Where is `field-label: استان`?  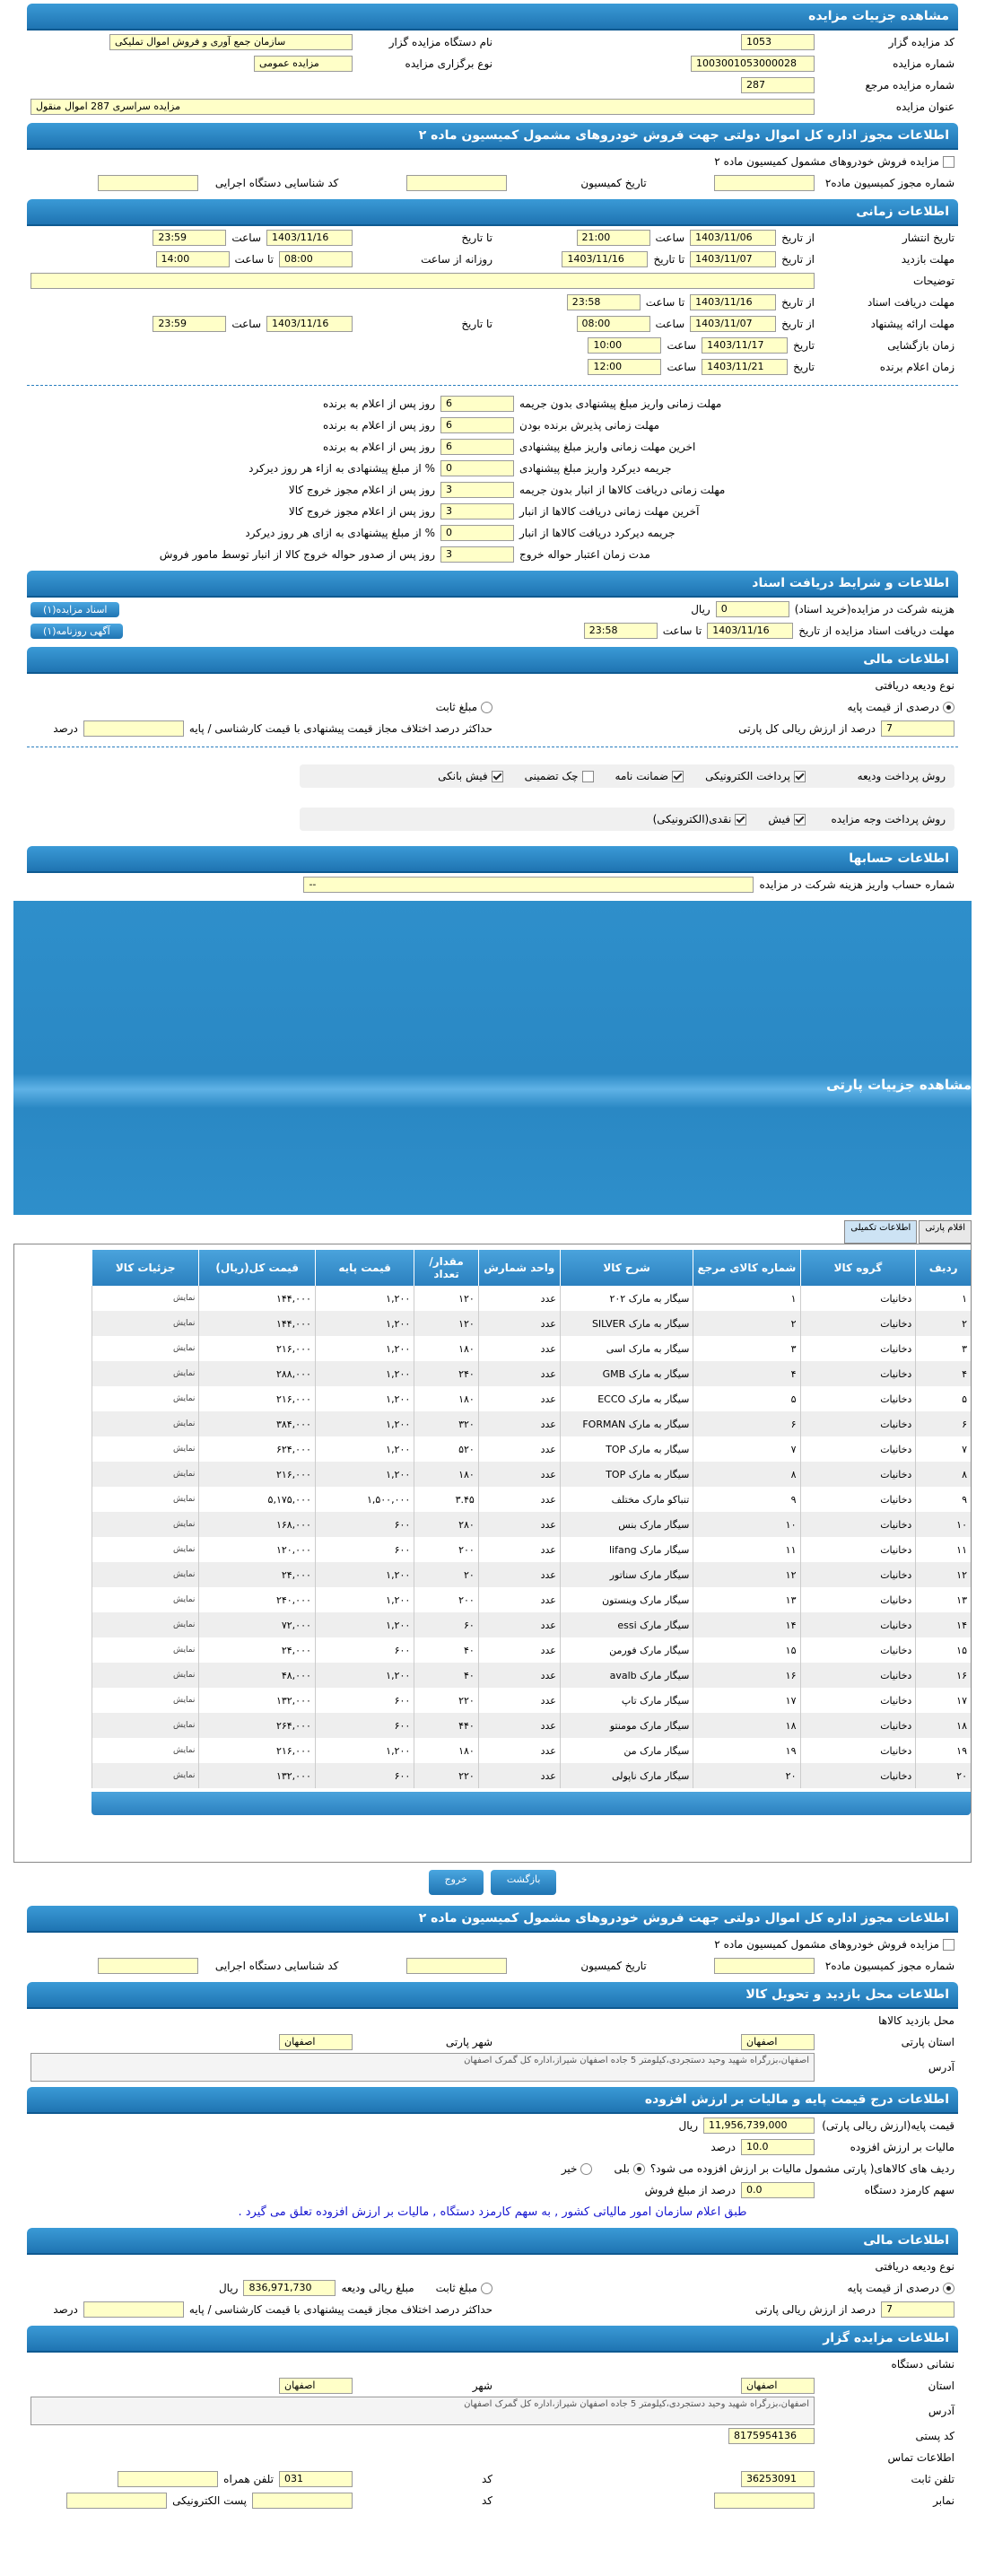
field-label: استان is located at coordinates (941, 2386).